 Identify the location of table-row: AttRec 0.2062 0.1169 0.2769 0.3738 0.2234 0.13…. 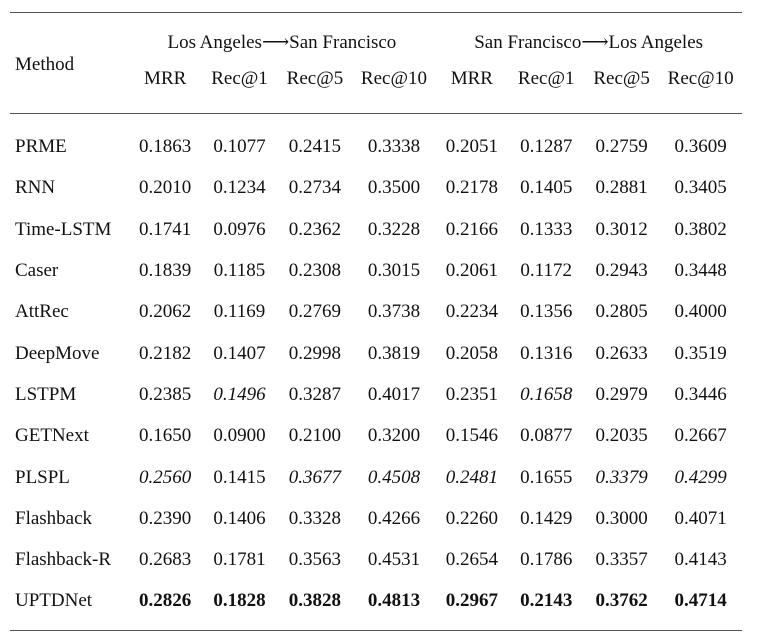
(376, 311).